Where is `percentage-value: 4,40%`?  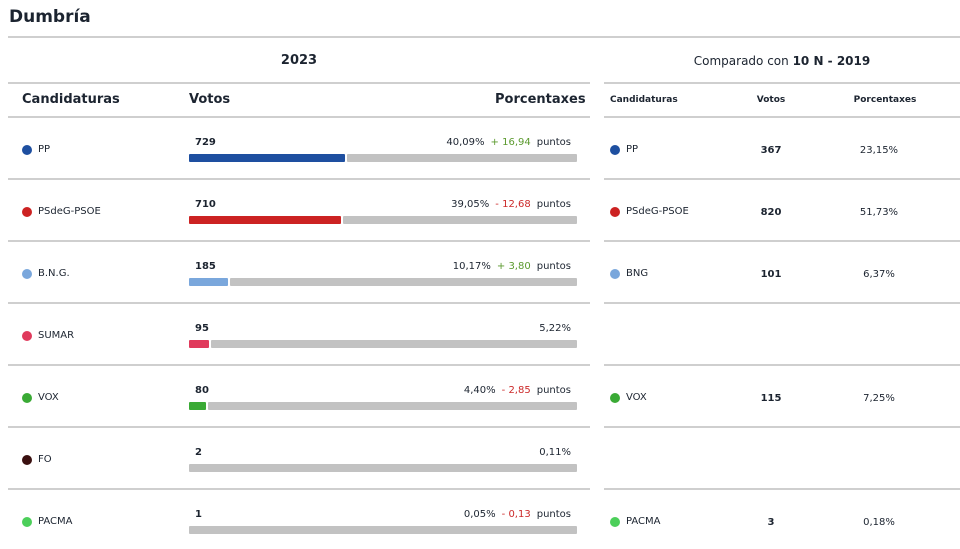 percentage-value: 4,40% is located at coordinates (479, 390).